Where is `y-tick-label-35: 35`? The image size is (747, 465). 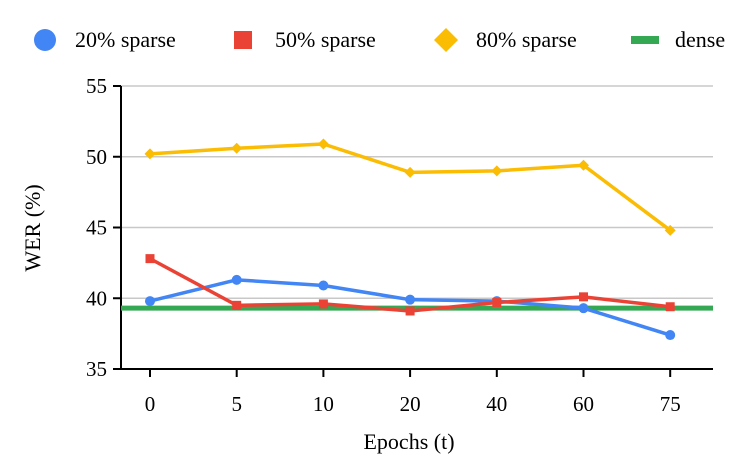 y-tick-label-35: 35 is located at coordinates (96, 369).